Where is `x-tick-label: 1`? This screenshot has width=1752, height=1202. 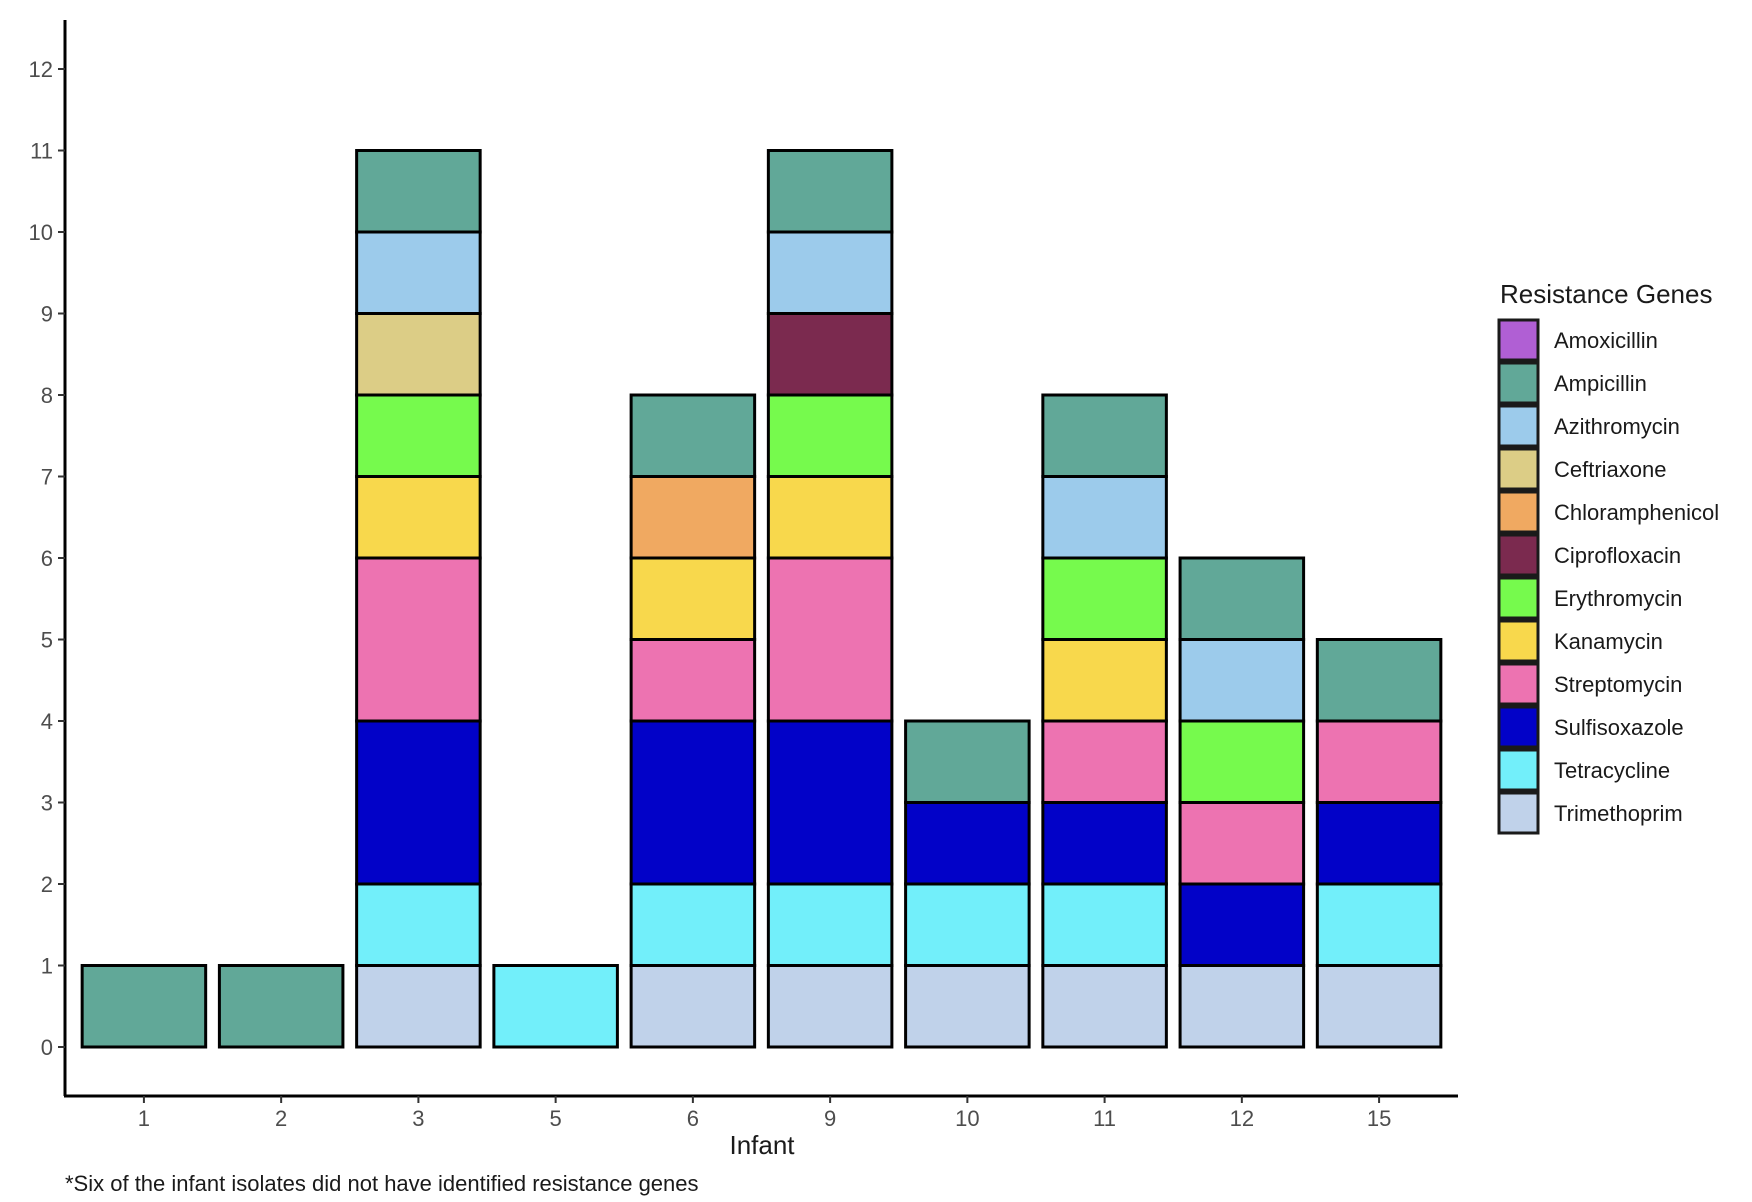 x-tick-label: 1 is located at coordinates (144, 1118).